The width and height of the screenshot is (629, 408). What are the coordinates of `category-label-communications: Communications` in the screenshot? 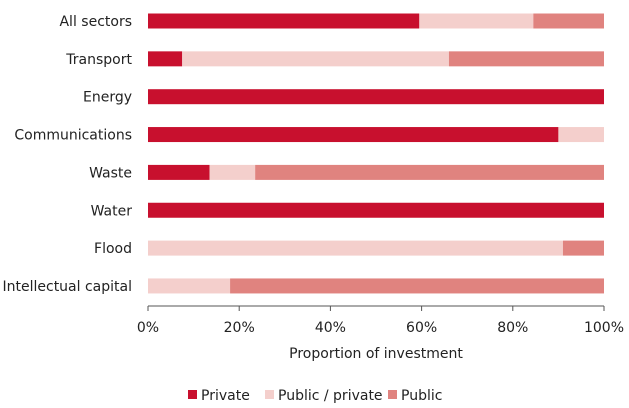 It's located at (73, 136).